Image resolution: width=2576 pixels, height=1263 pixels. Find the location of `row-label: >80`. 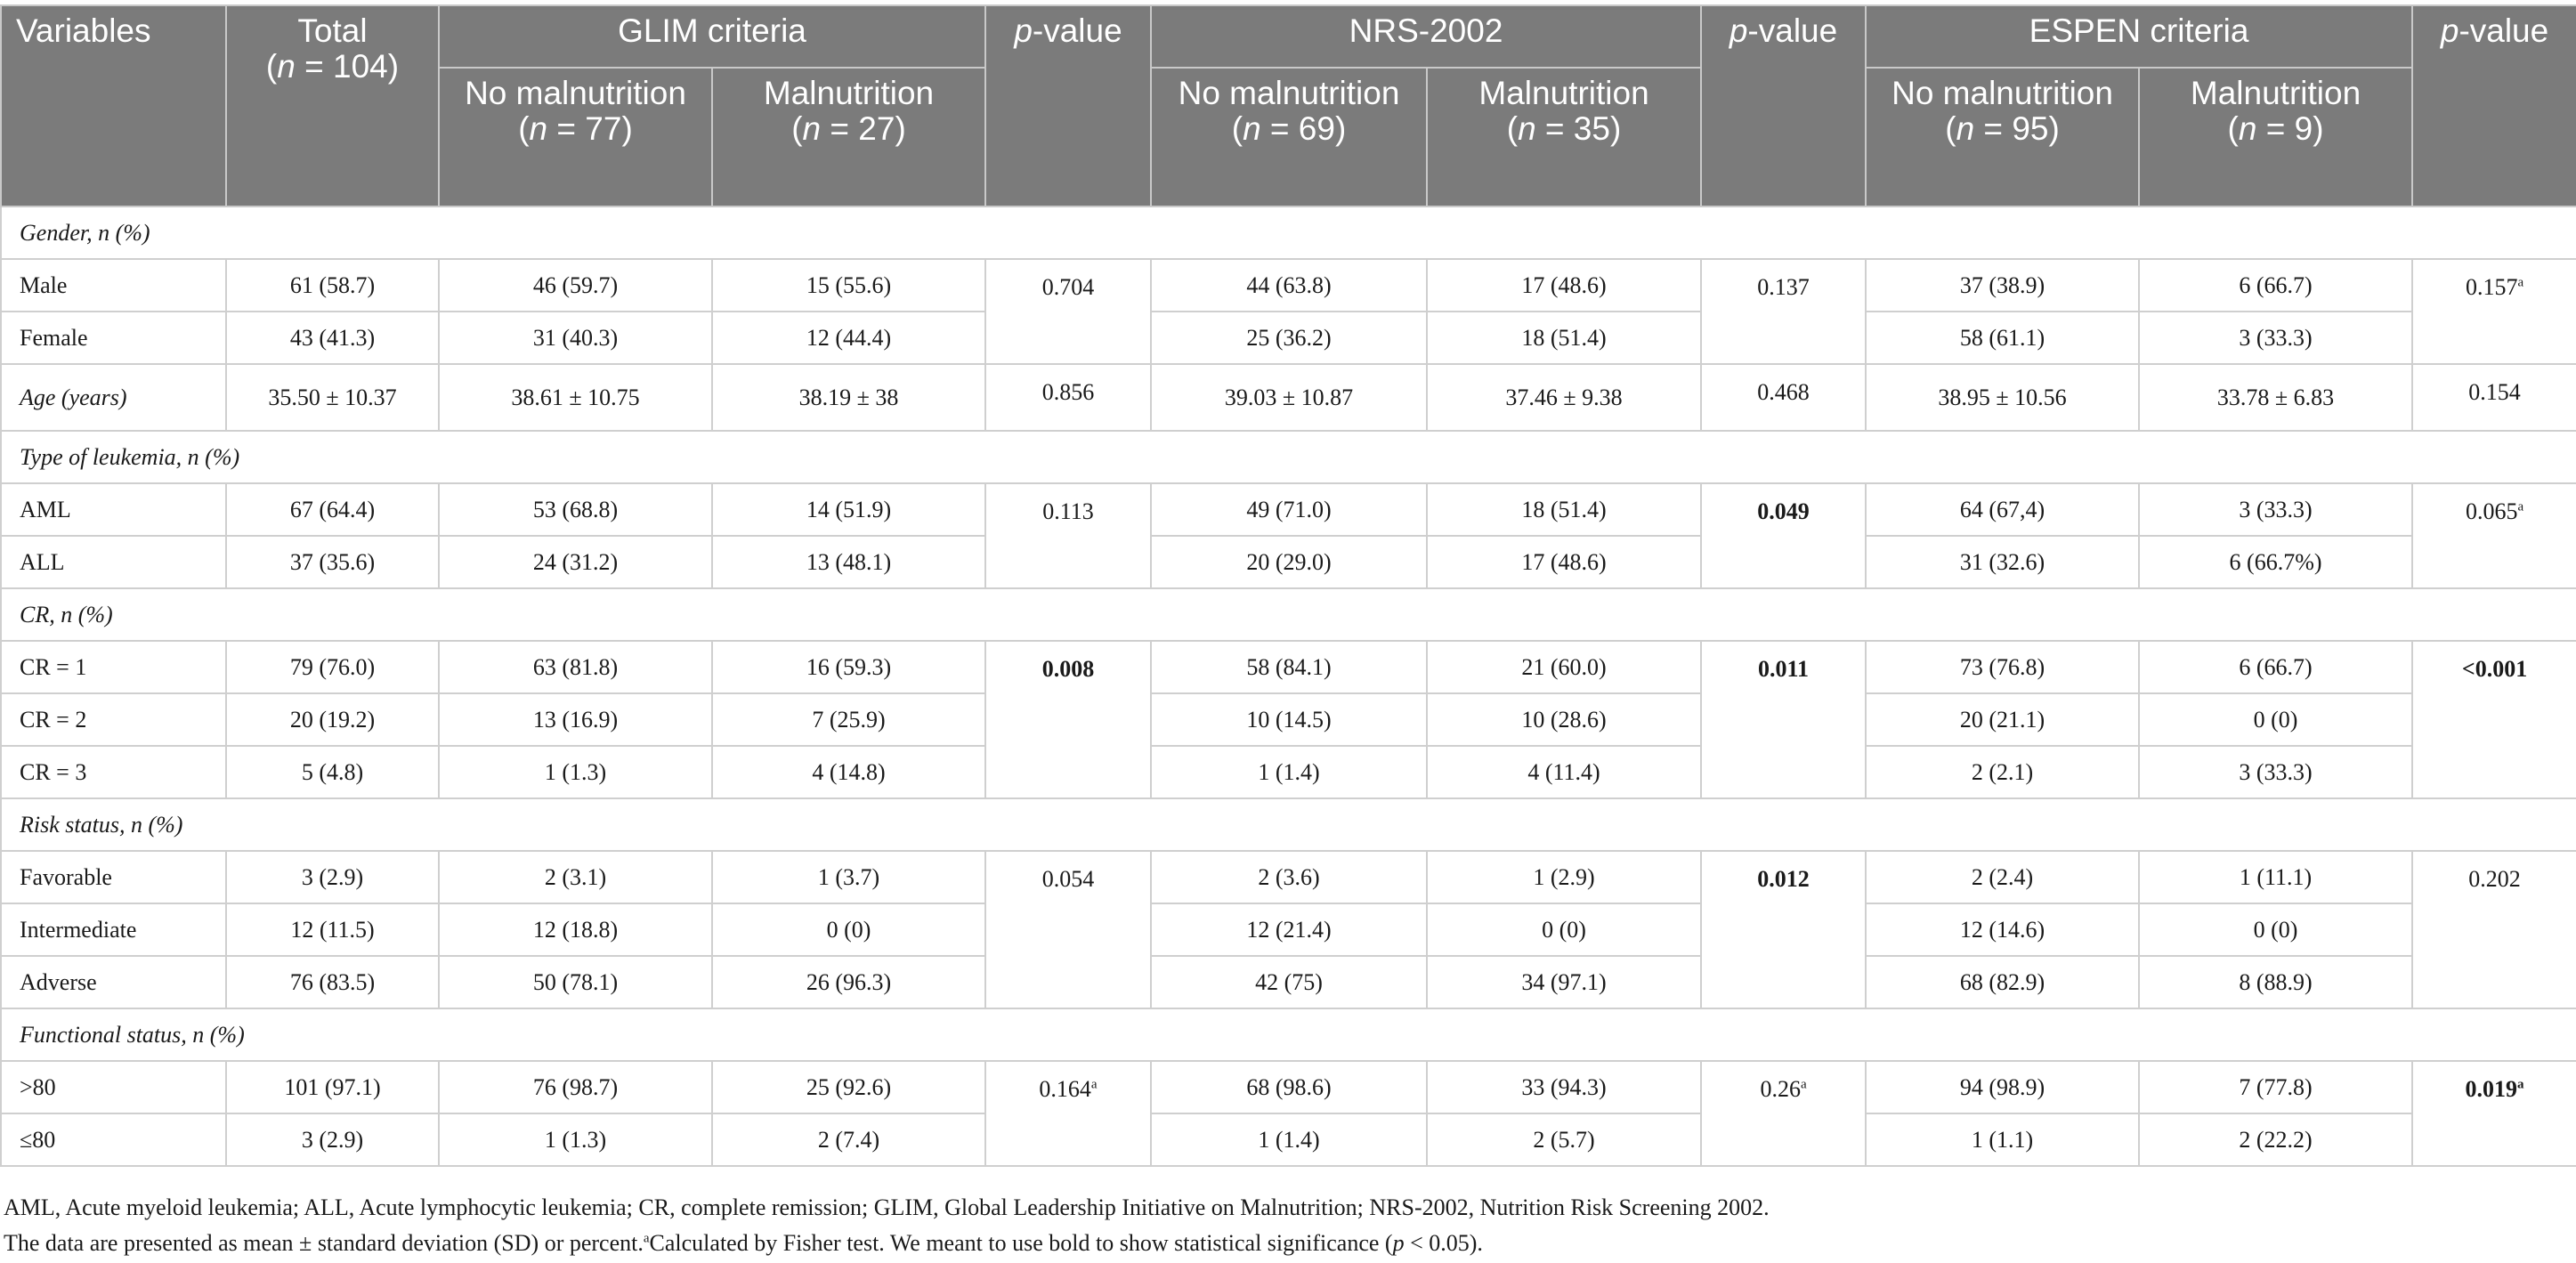

row-label: >80 is located at coordinates (113, 1087).